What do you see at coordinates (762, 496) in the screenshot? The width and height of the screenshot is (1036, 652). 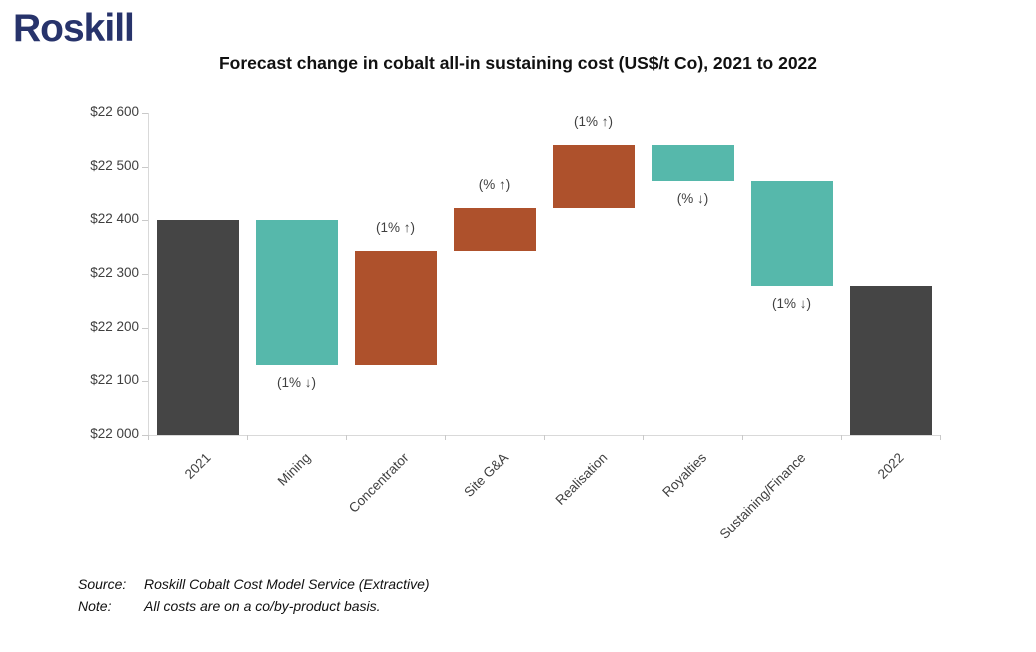 I see `x-axis-label-sustaining-finance: Sustaining/Finance` at bounding box center [762, 496].